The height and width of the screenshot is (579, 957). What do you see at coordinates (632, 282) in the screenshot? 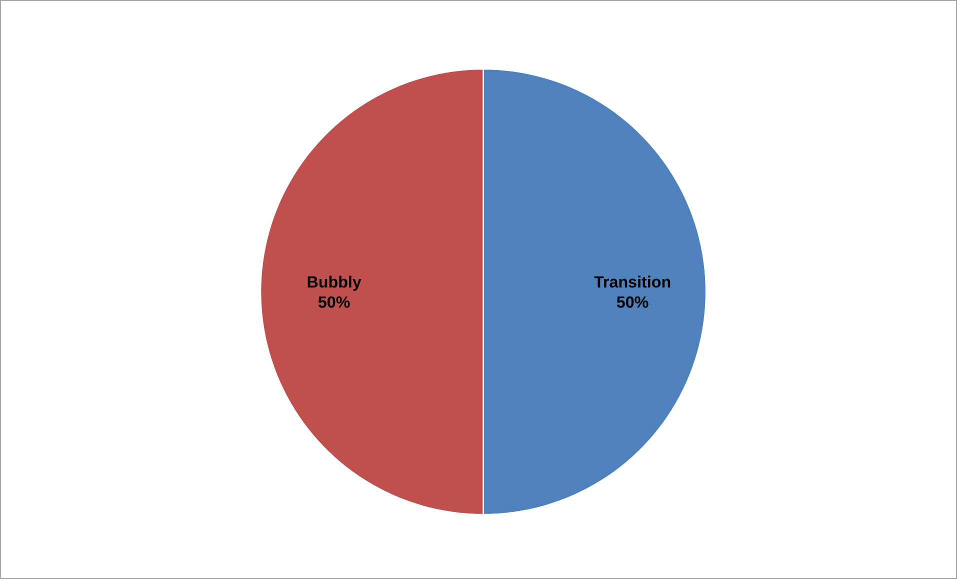
I see `slice-label: Transition` at bounding box center [632, 282].